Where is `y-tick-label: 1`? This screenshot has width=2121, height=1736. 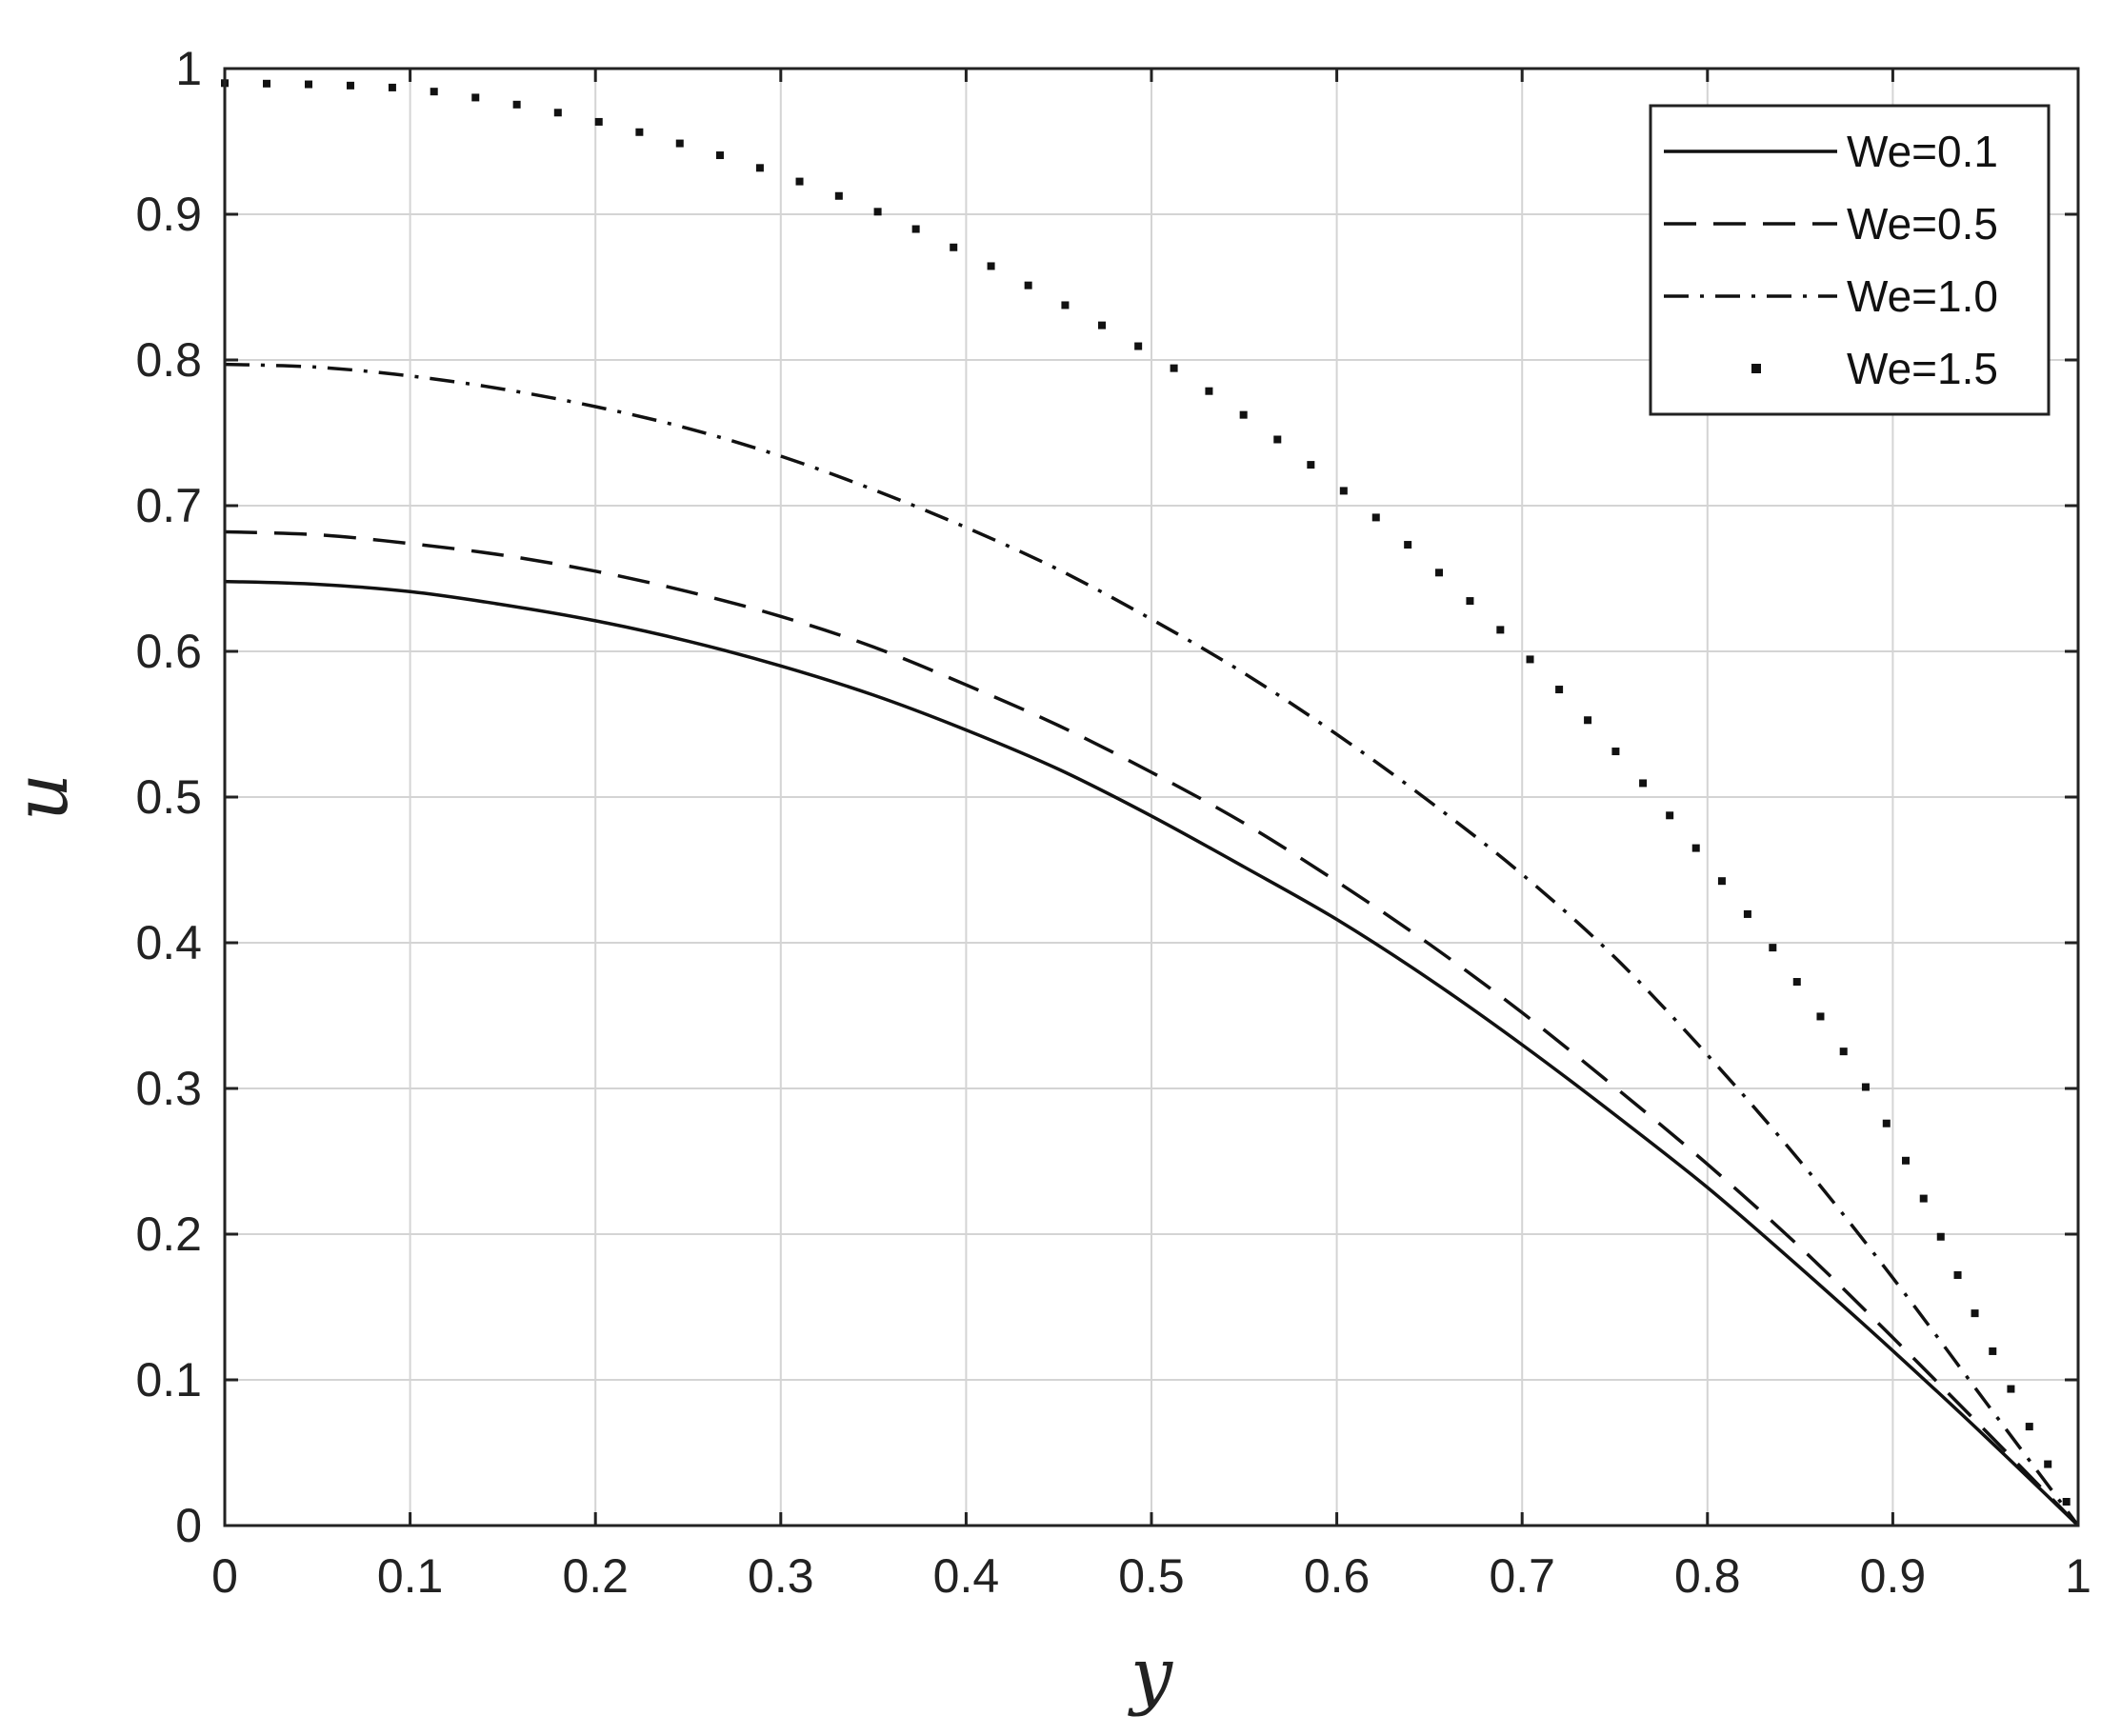
y-tick-label: 1 is located at coordinates (188, 68).